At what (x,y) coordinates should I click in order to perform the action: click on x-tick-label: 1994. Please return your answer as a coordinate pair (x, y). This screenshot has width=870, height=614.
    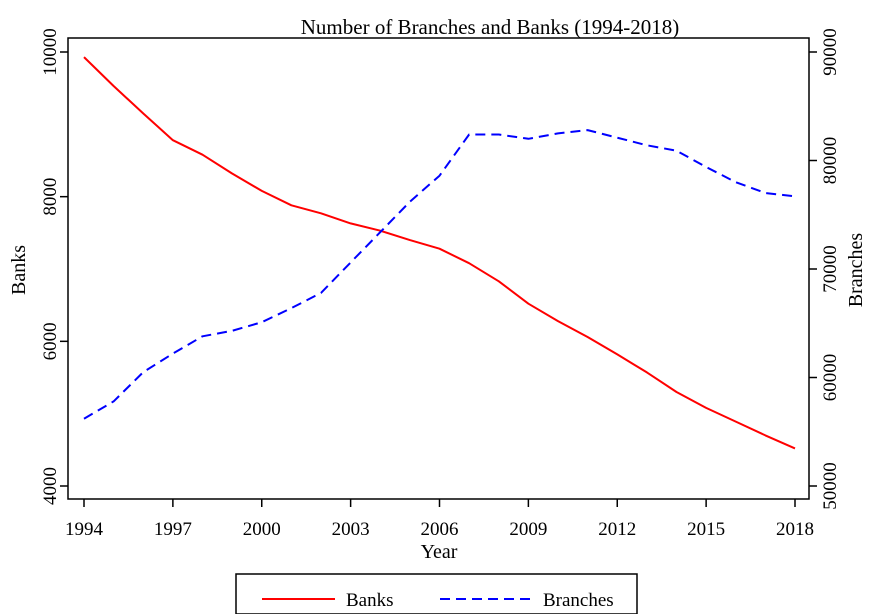
    Looking at the image, I should click on (84, 529).